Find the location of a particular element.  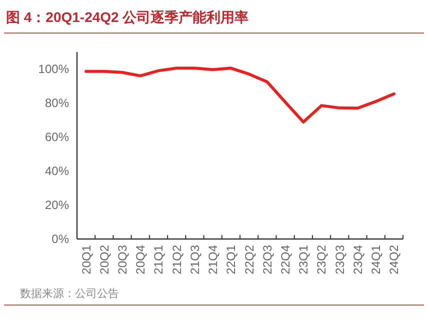

x-tick-label: 24Q1 is located at coordinates (376, 259).